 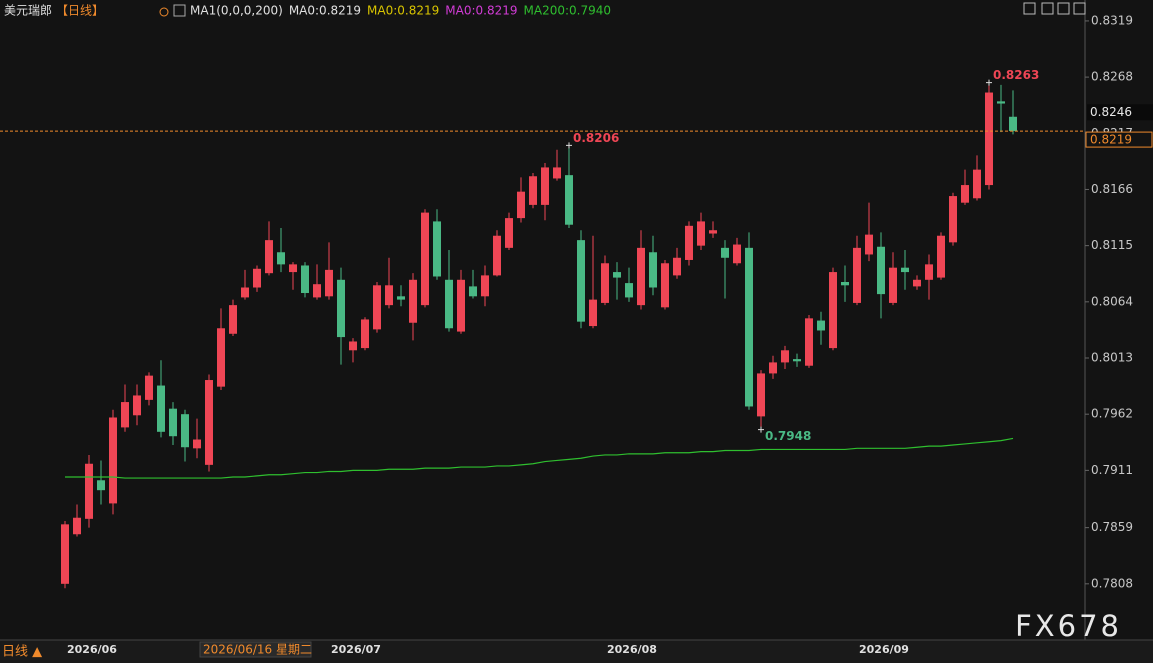 What do you see at coordinates (1111, 140) in the screenshot?
I see `last-price-label: 0.8219` at bounding box center [1111, 140].